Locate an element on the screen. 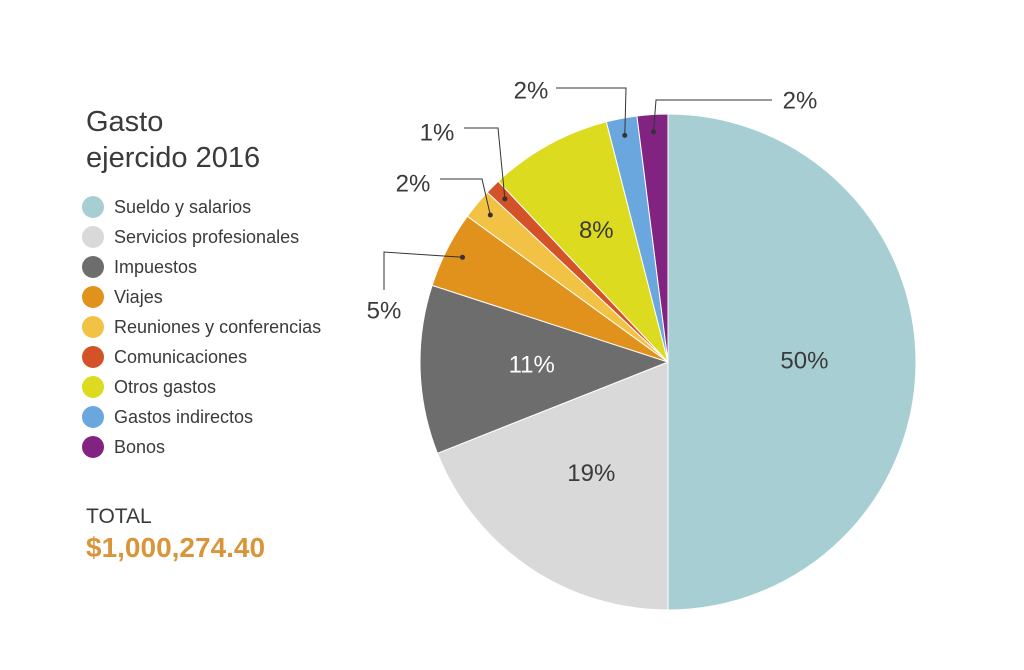  legend-item: Sueldo y salarios is located at coordinates (201, 207).